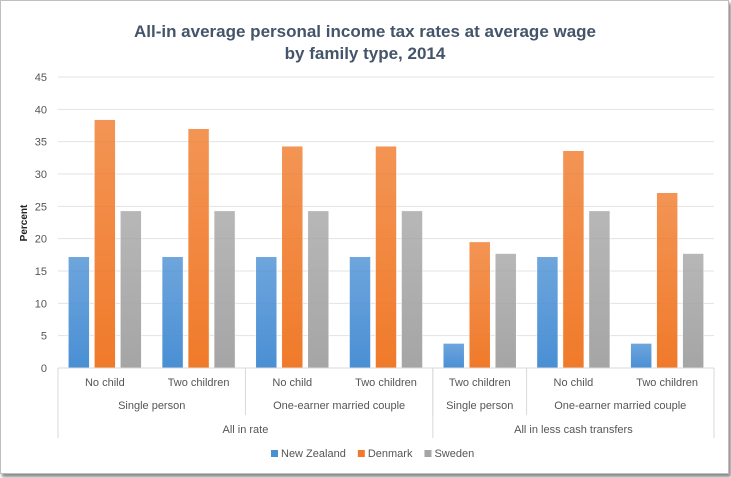 This screenshot has width=731, height=478. I want to click on y-tick-label: 45, so click(41, 78).